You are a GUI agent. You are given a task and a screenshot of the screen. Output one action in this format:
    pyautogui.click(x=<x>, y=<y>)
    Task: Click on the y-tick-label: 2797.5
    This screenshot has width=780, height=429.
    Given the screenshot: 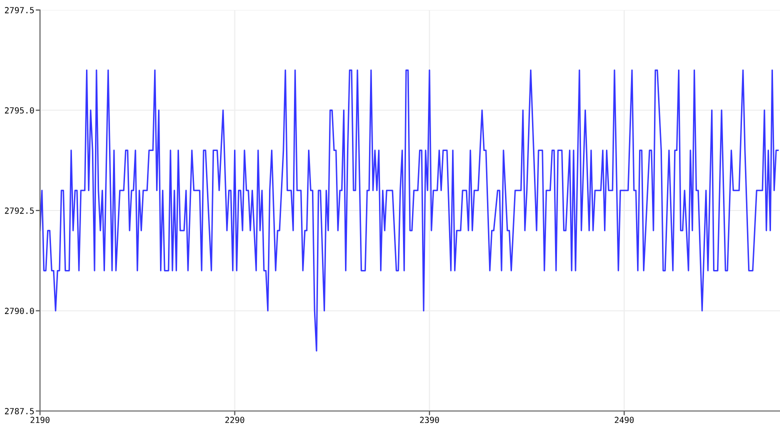 What is the action you would take?
    pyautogui.click(x=19, y=10)
    